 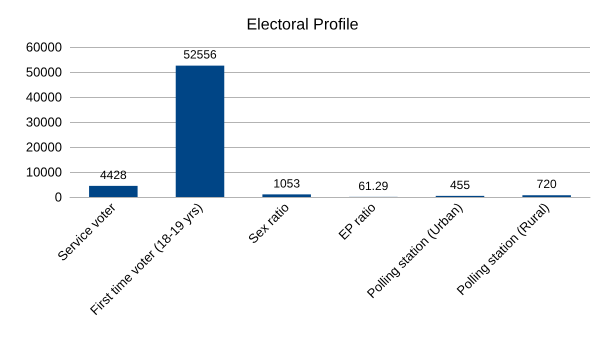 I want to click on data-label: 455, so click(x=460, y=185).